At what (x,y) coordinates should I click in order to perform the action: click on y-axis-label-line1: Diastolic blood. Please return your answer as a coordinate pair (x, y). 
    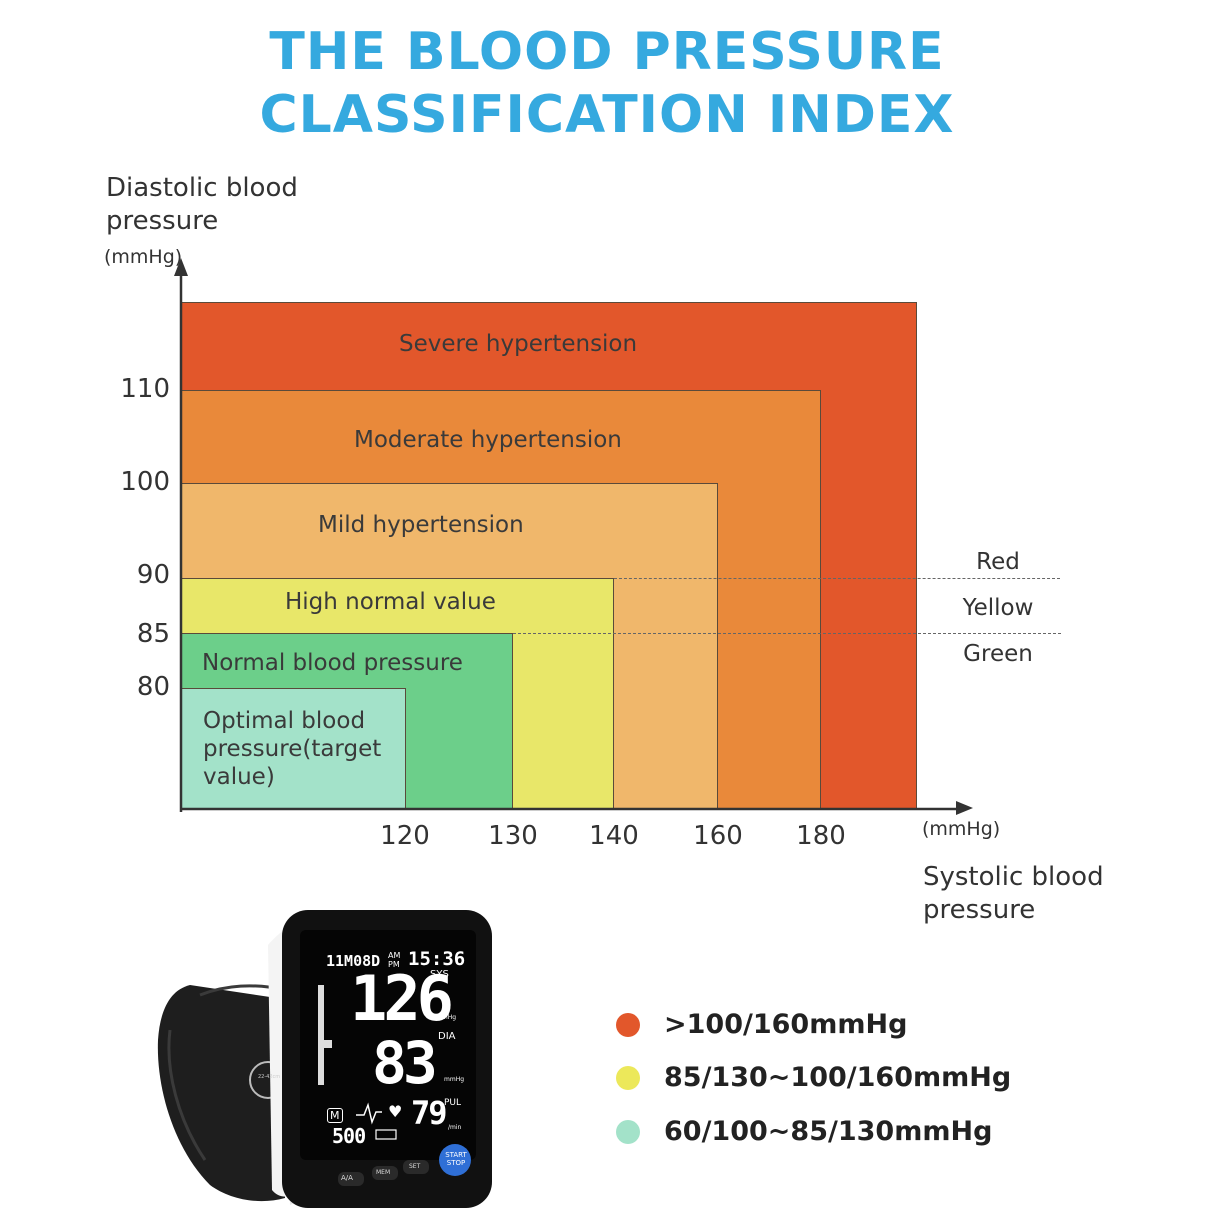
    Looking at the image, I should click on (202, 188).